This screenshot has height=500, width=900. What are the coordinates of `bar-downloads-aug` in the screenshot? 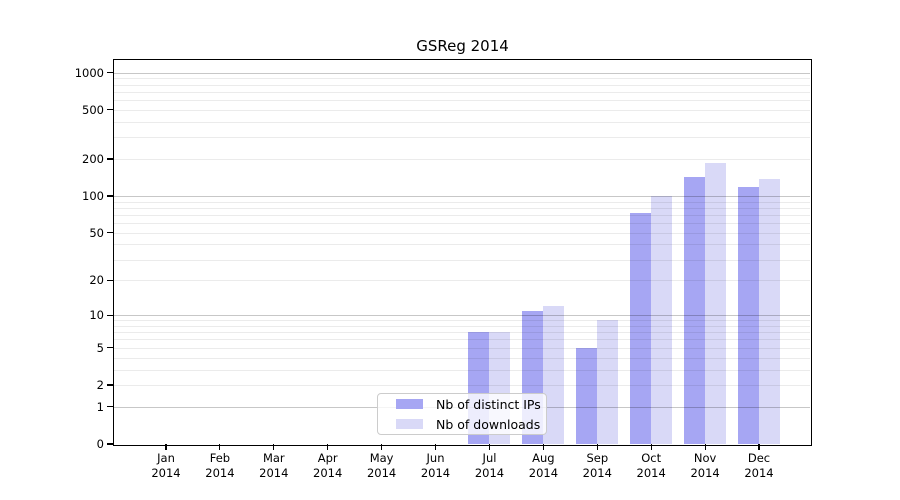 It's located at (554, 375).